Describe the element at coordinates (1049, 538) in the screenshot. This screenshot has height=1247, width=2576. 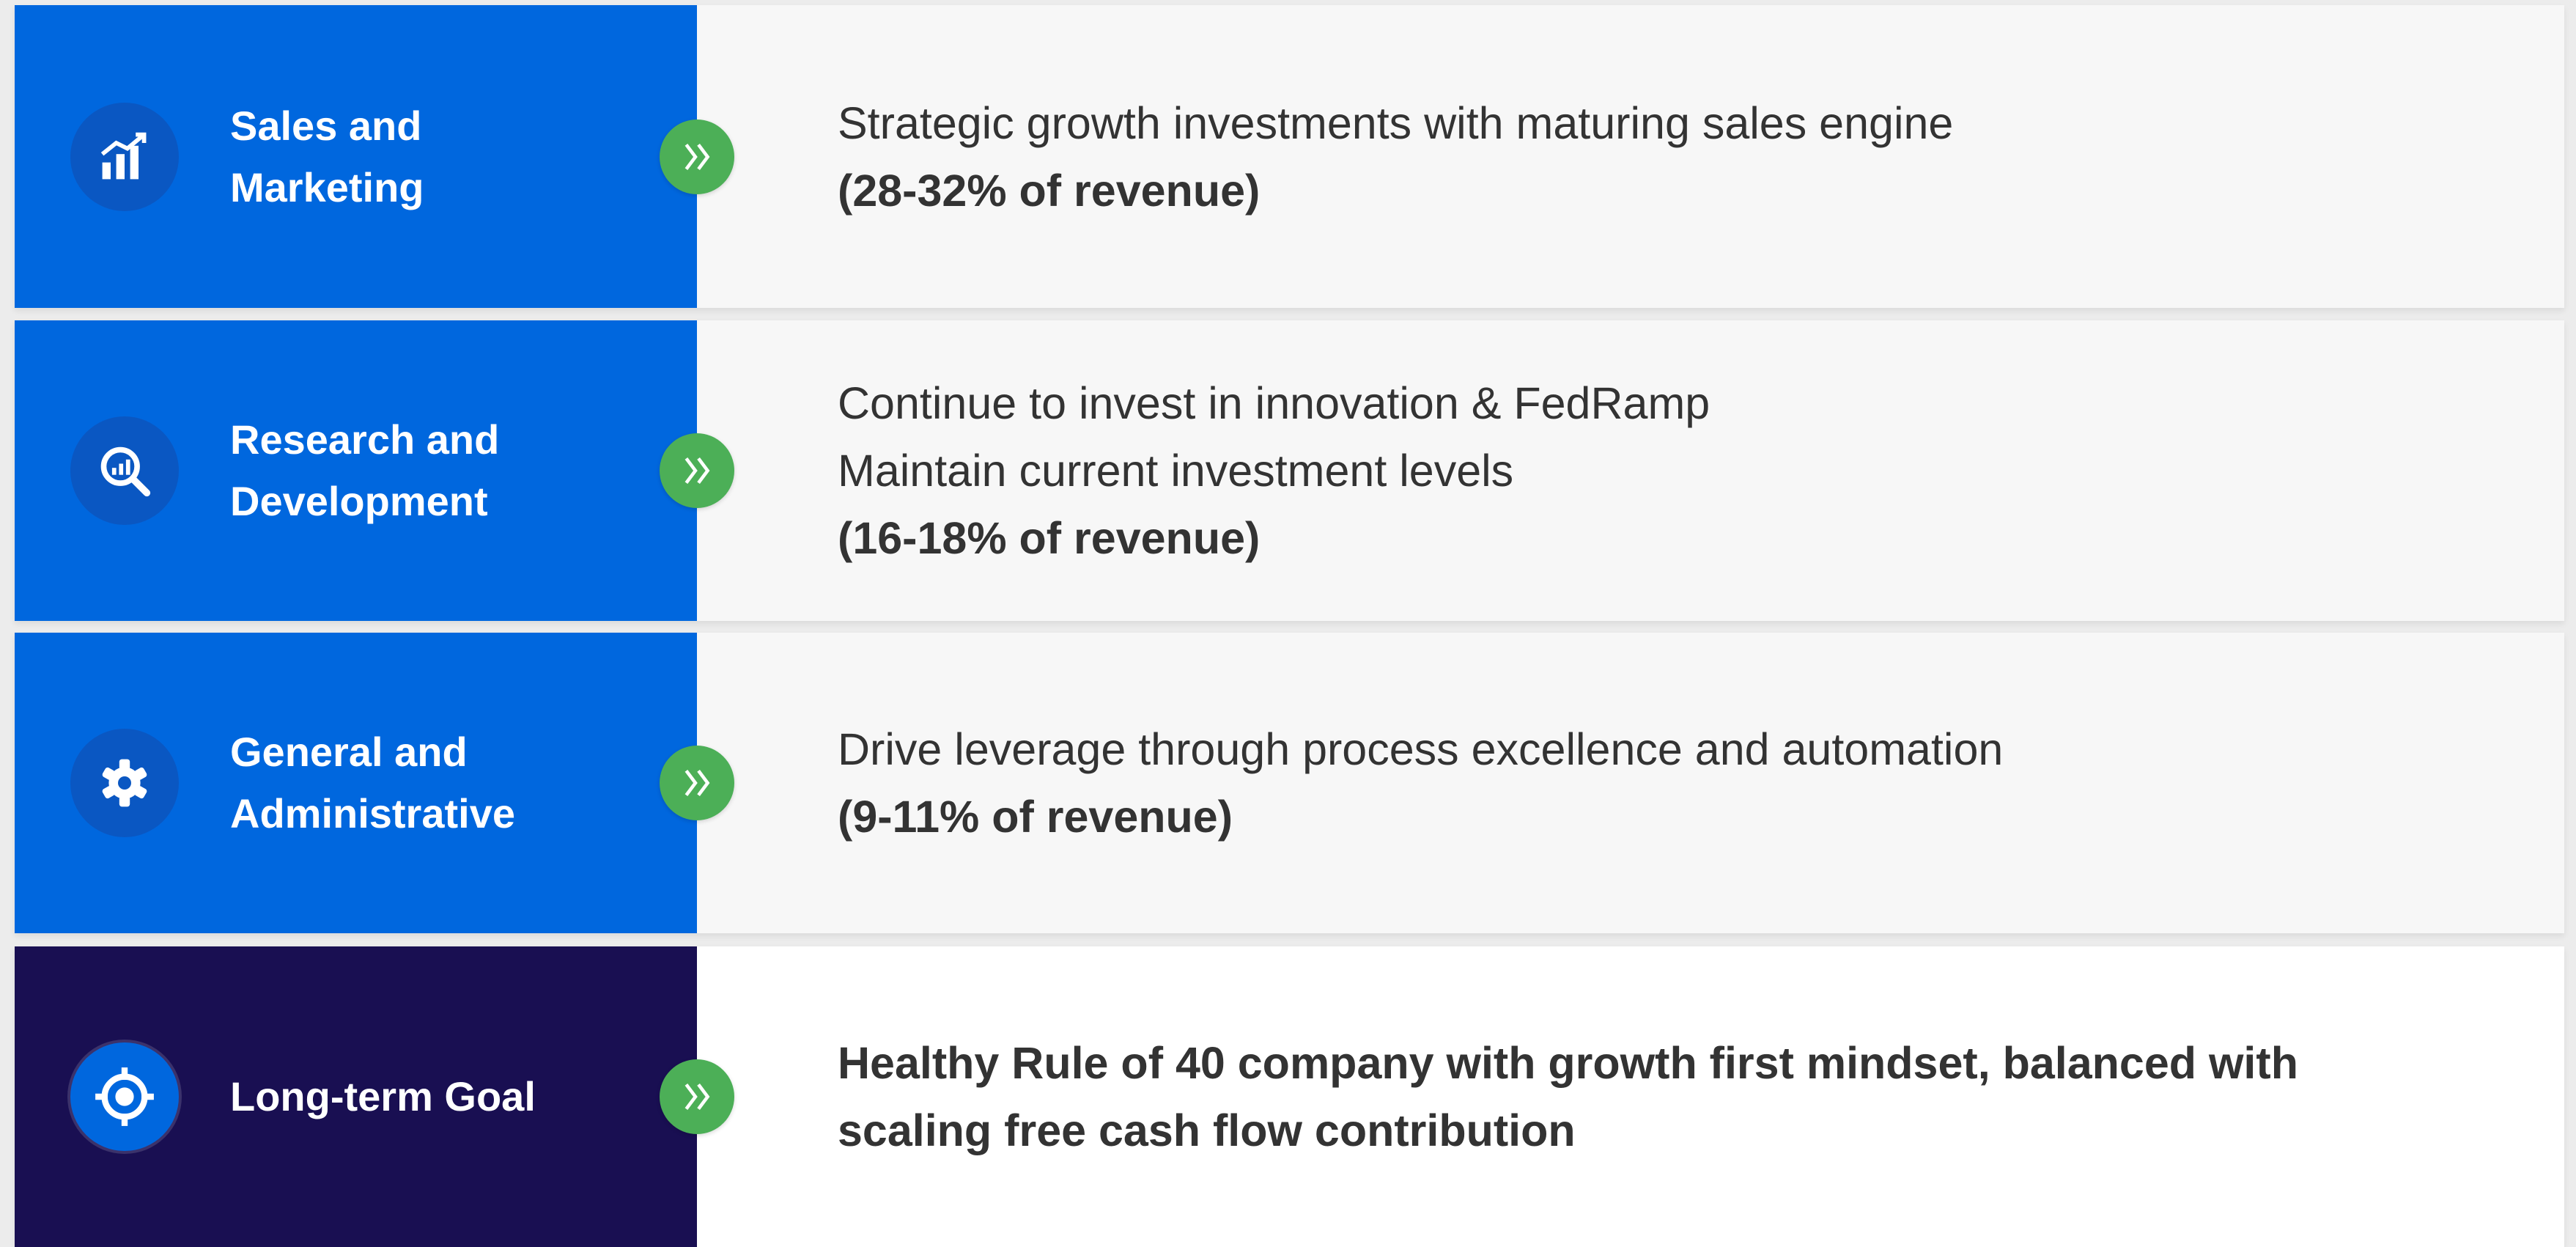
I see `emphasis-line: (16-18% of revenue)` at that location.